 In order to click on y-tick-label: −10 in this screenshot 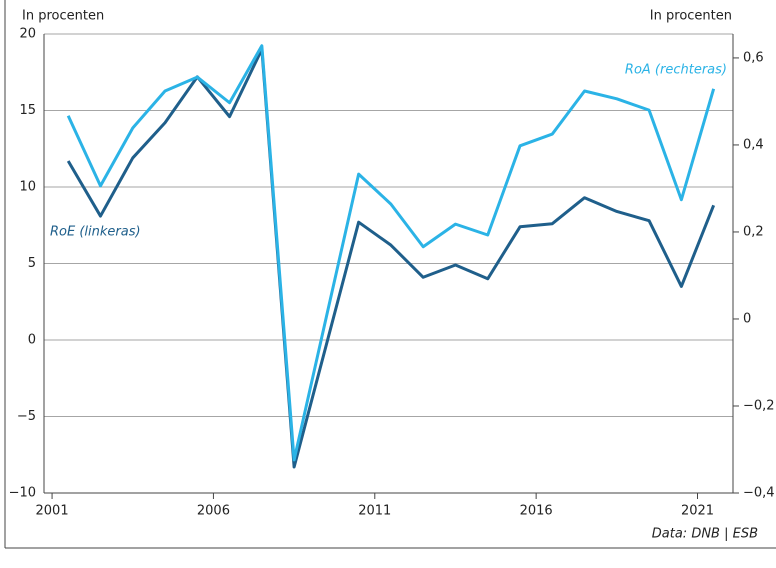, I will do `click(22, 493)`.